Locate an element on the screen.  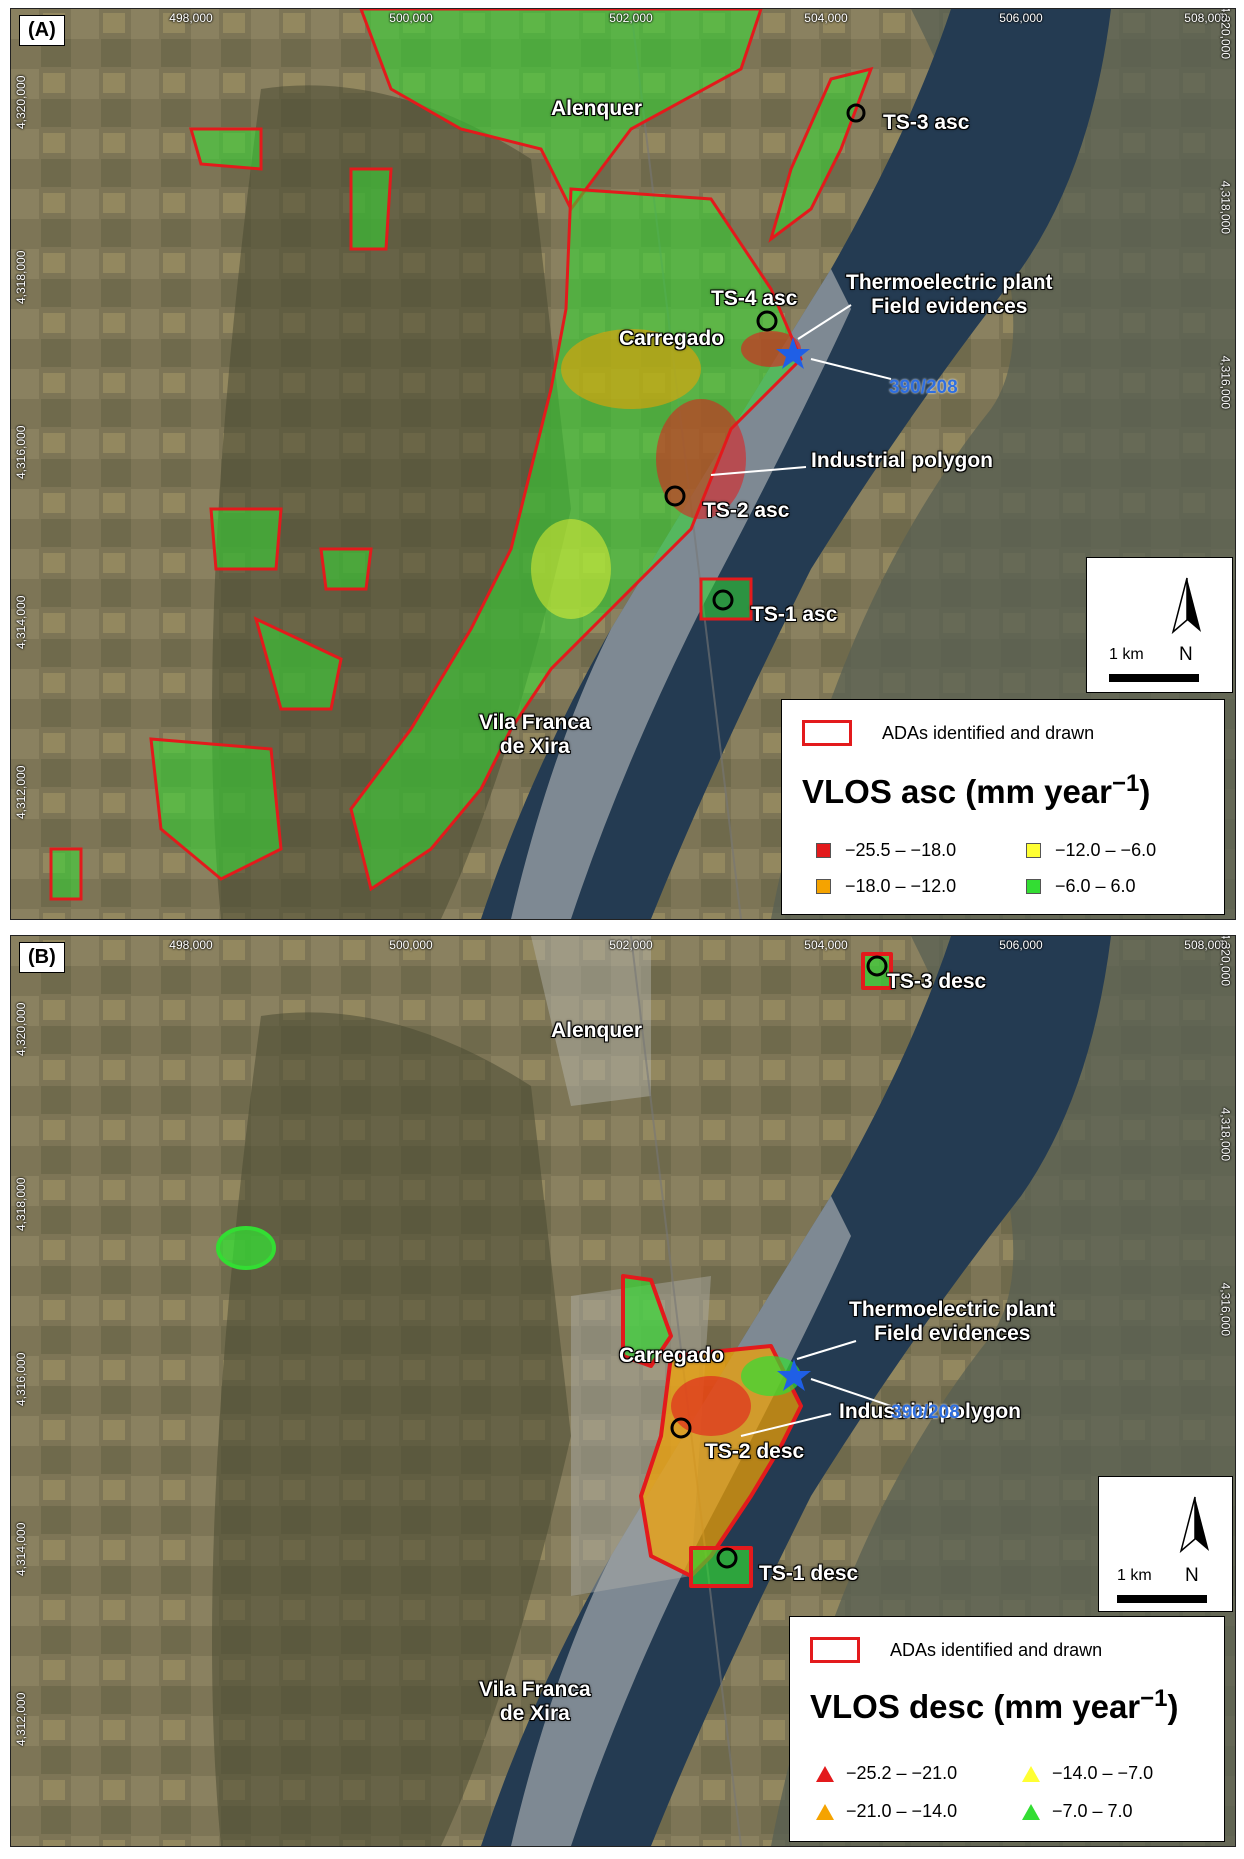
x-tick: 500,000 is located at coordinates (411, 945).